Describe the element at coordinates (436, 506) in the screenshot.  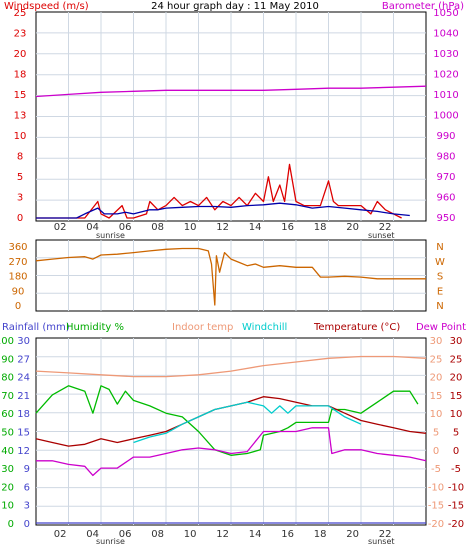
I see `indoor-temp-tick-9: -15` at that location.